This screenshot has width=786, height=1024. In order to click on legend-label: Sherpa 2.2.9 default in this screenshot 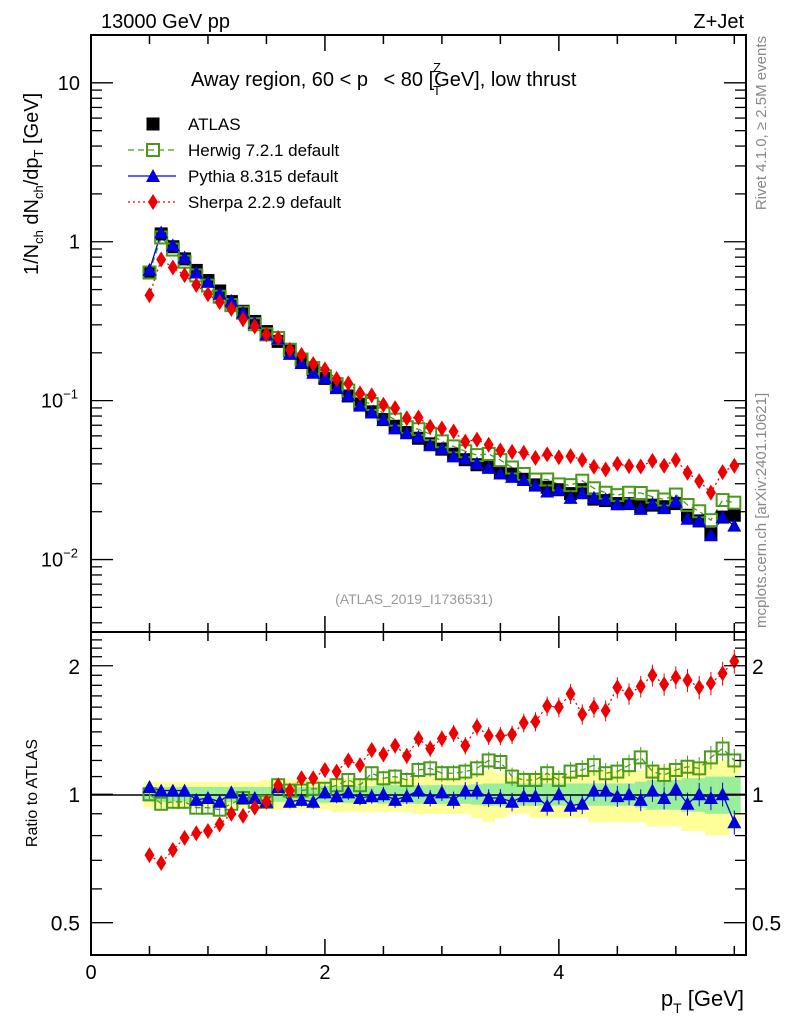, I will do `click(264, 202)`.